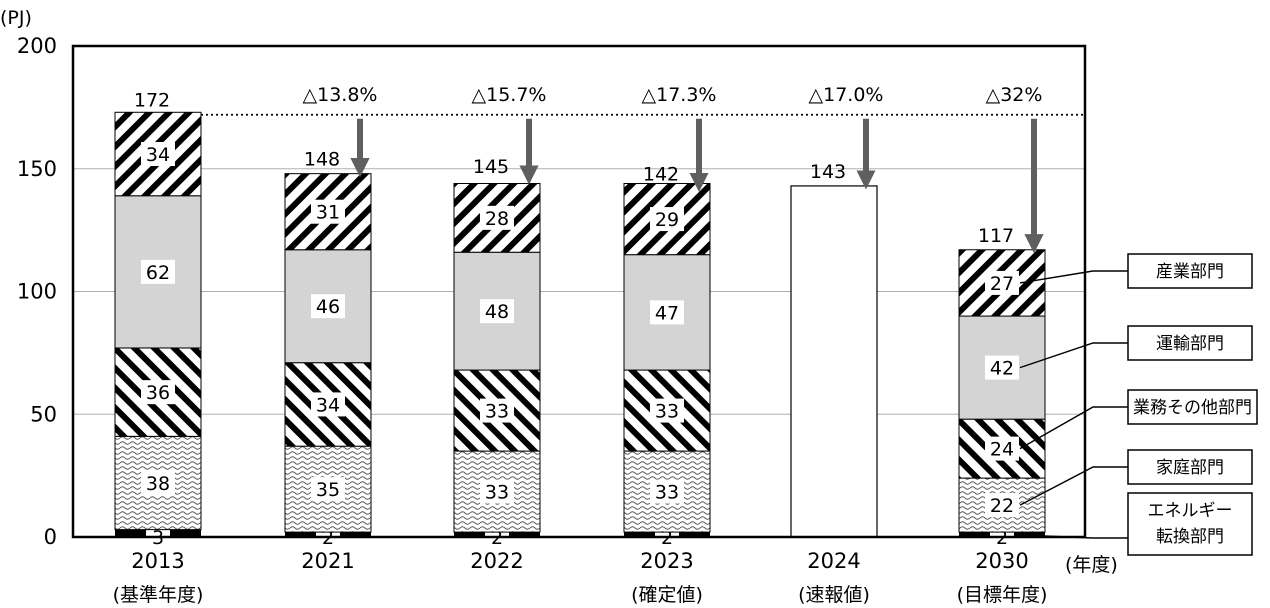 The height and width of the screenshot is (608, 1270). I want to click on data-label: 62, so click(158, 273).